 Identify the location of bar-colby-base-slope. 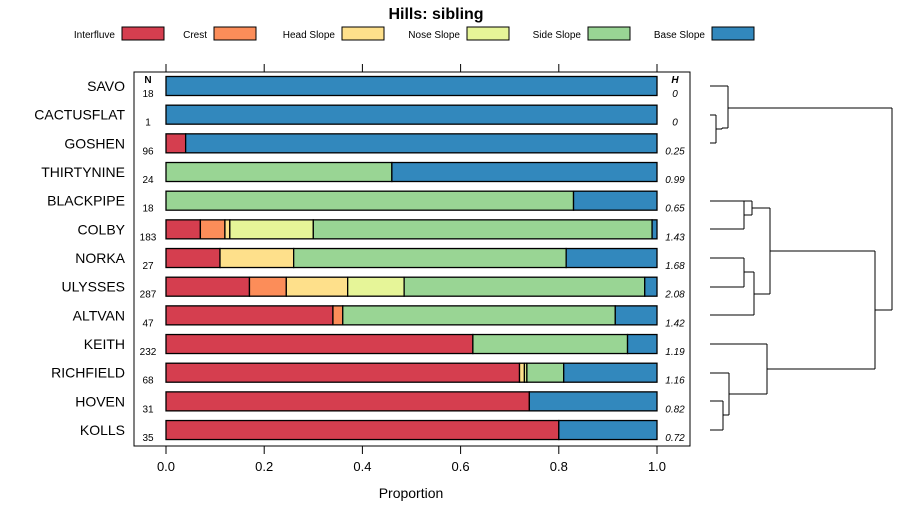
(654, 229).